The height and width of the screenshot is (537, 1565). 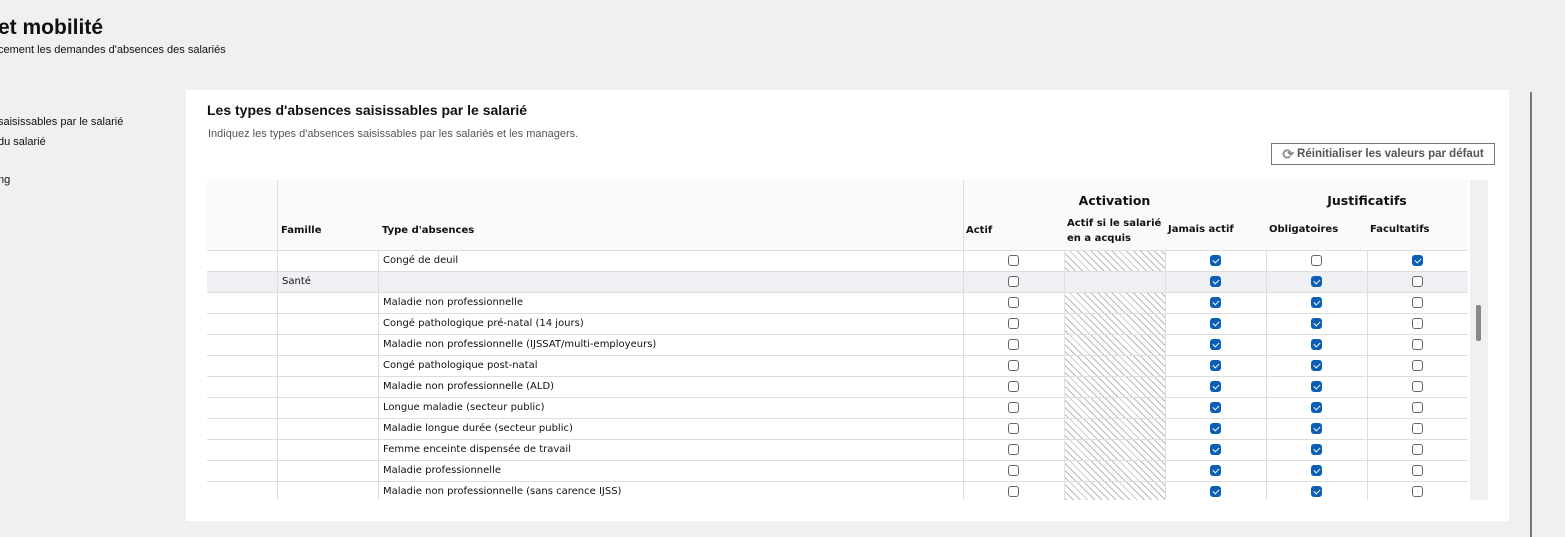 What do you see at coordinates (428, 230) in the screenshot?
I see `col-type: Type d'absences` at bounding box center [428, 230].